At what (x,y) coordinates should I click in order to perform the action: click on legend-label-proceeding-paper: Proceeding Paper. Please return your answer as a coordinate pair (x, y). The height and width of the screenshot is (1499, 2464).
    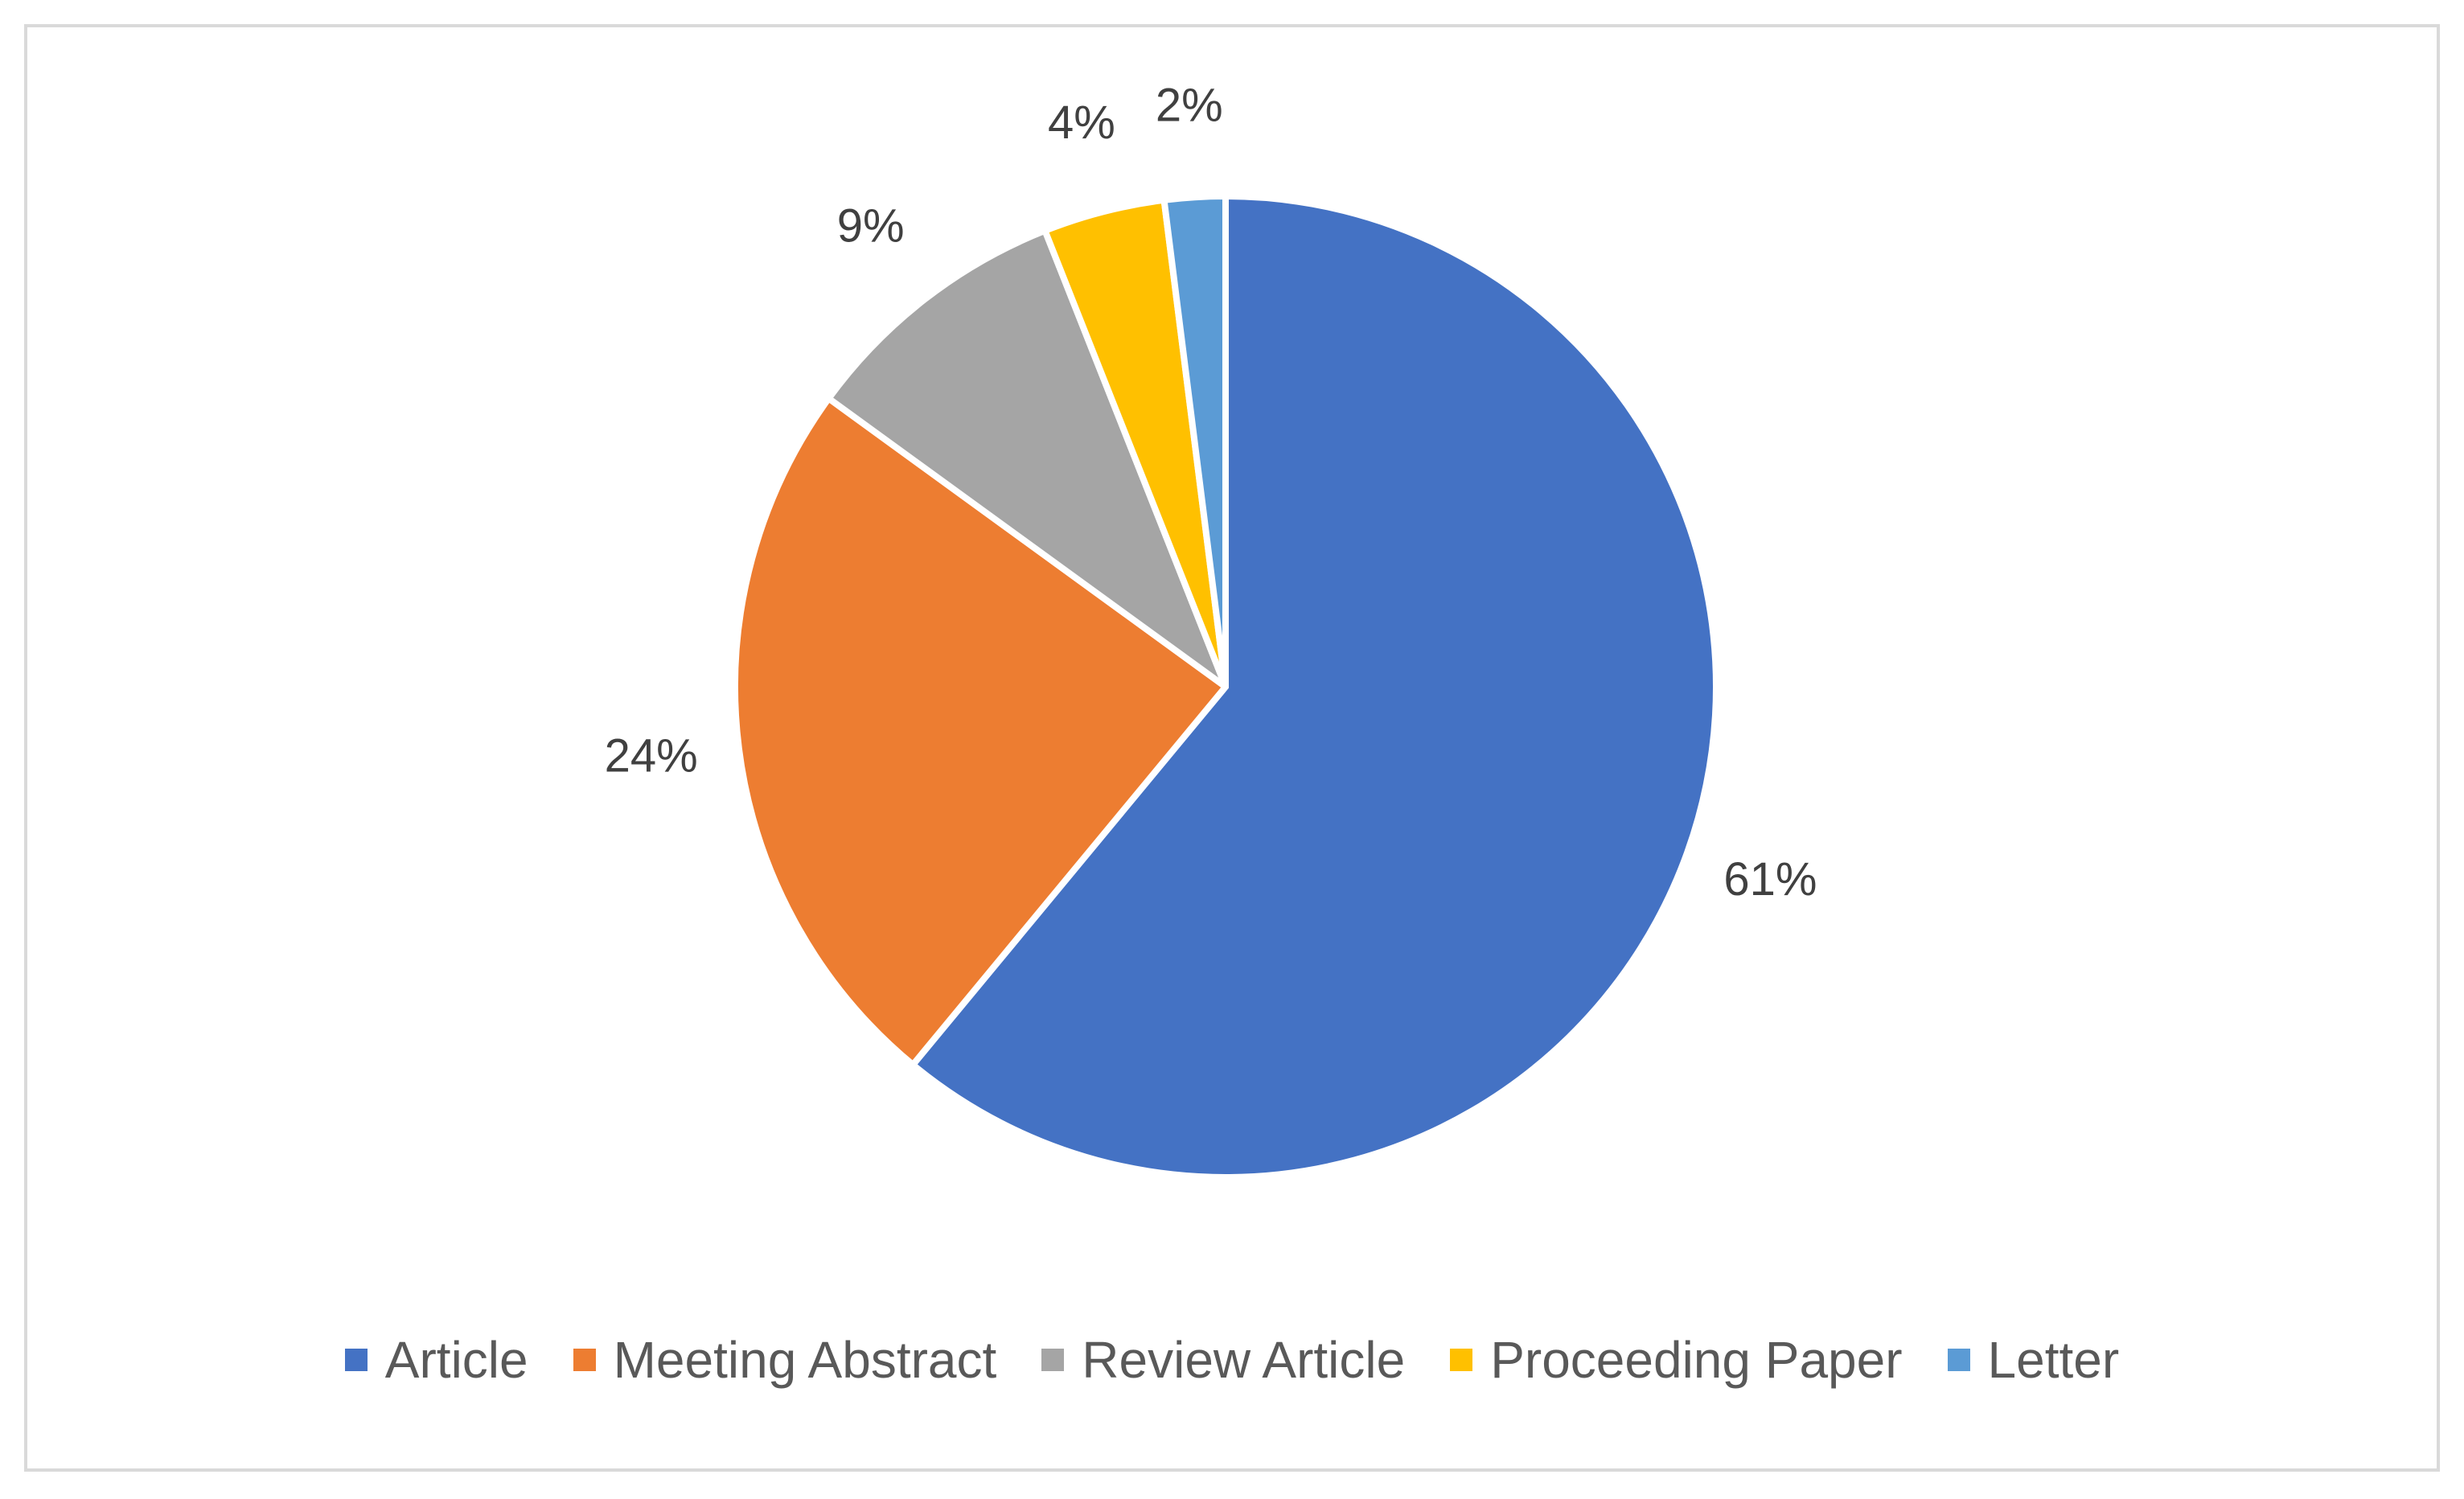
    Looking at the image, I should click on (1697, 1360).